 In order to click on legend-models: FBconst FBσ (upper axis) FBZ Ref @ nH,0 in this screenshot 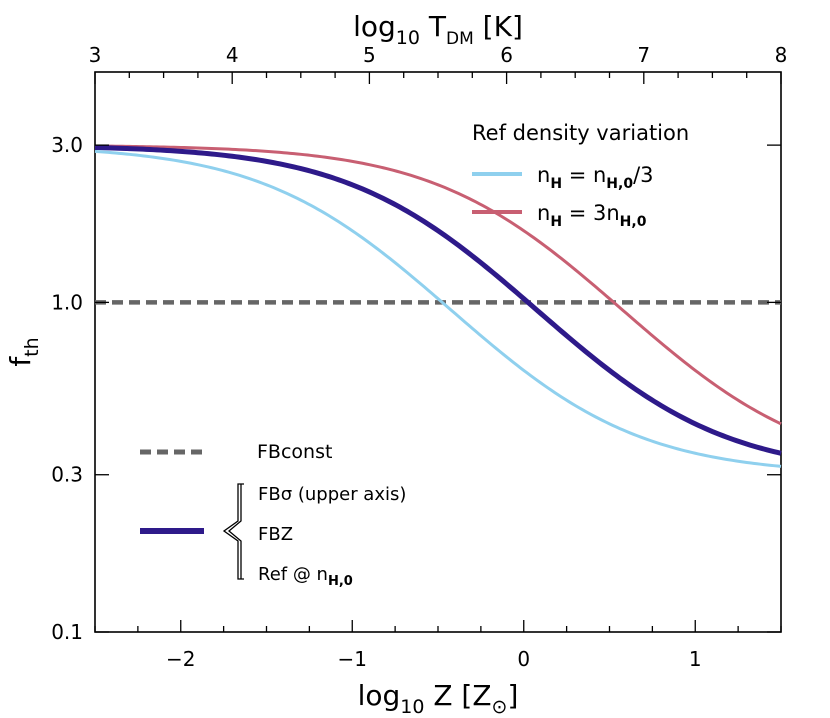, I will do `click(273, 515)`.